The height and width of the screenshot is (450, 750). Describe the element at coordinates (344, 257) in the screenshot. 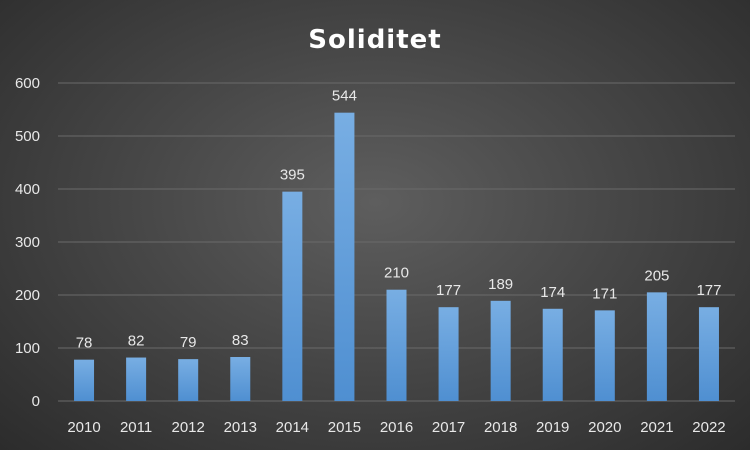

I see `bar-2015` at that location.